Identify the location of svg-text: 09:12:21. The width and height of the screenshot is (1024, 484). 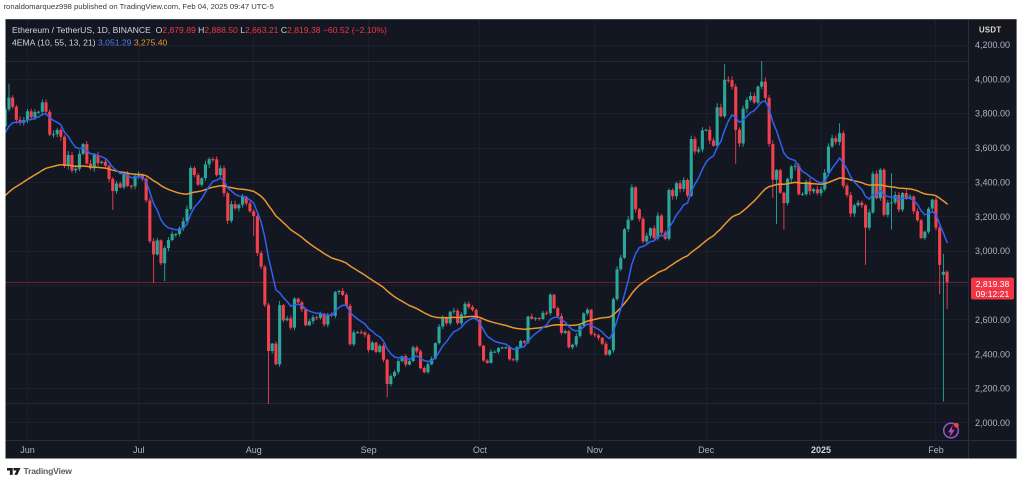
(993, 294).